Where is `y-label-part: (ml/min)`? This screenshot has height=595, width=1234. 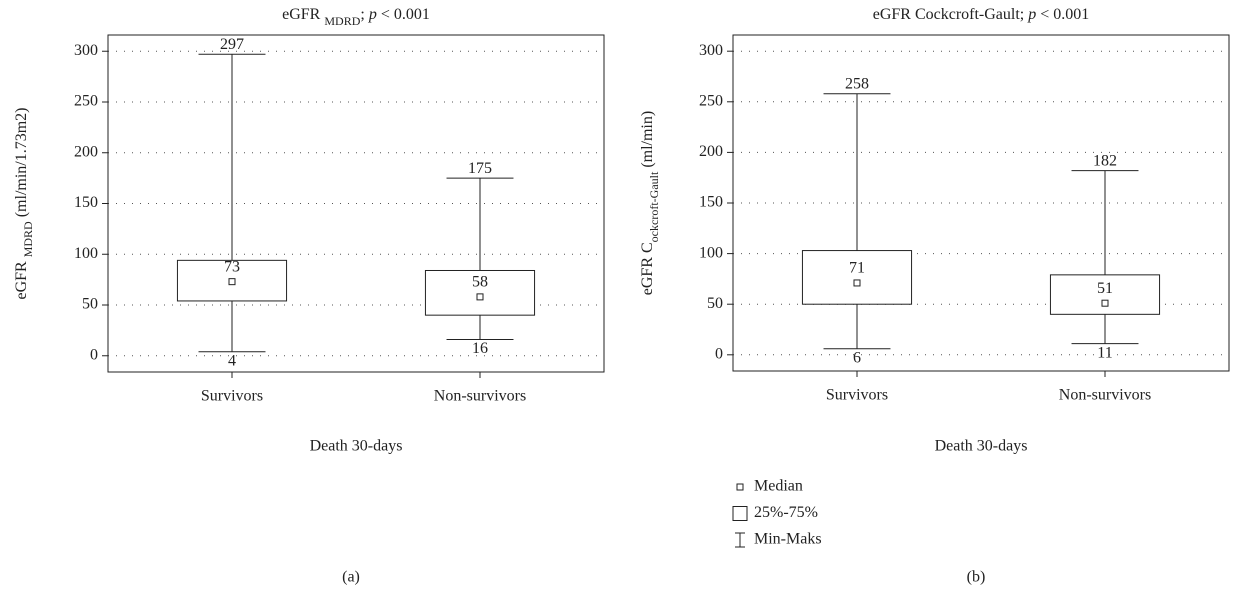
y-label-part: (ml/min) is located at coordinates (647, 141).